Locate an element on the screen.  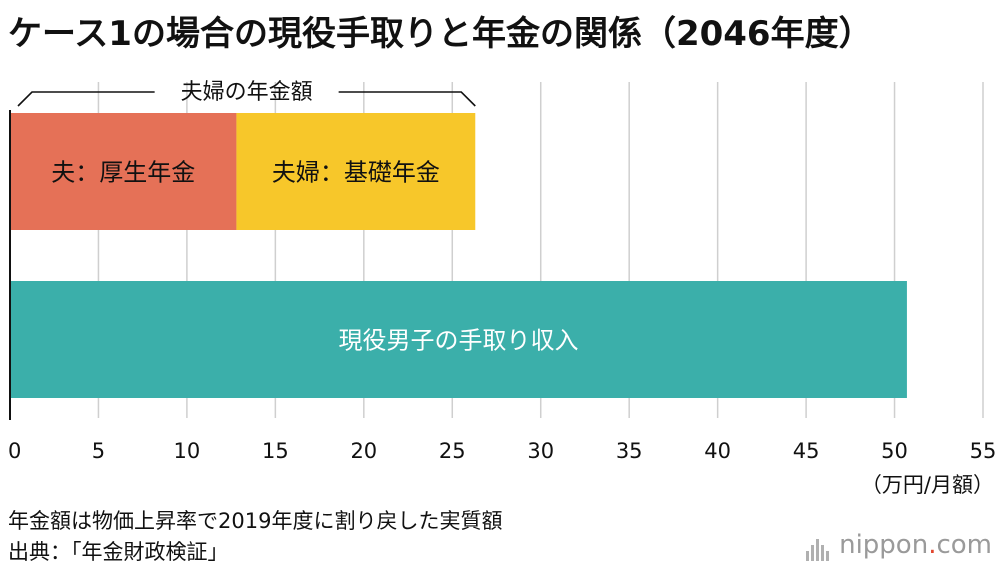
x-tick-50: 50 is located at coordinates (894, 451).